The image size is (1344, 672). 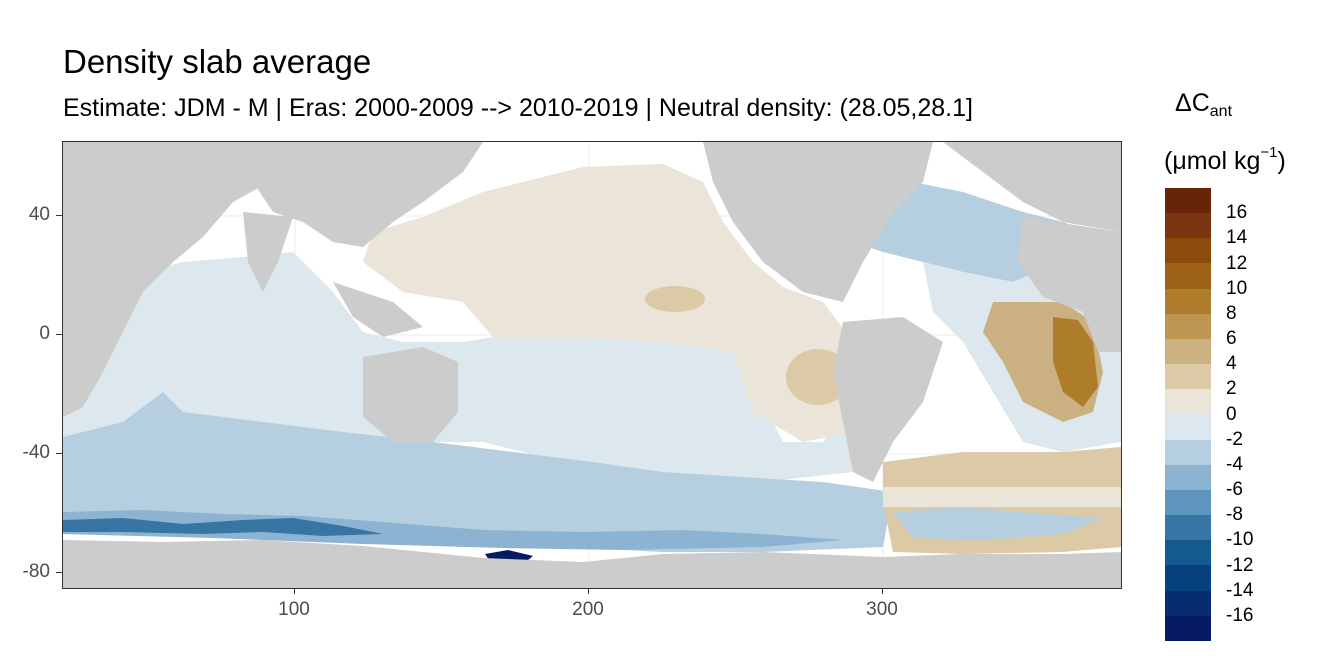 I want to click on y-tick-label: 40, so click(x=39, y=214).